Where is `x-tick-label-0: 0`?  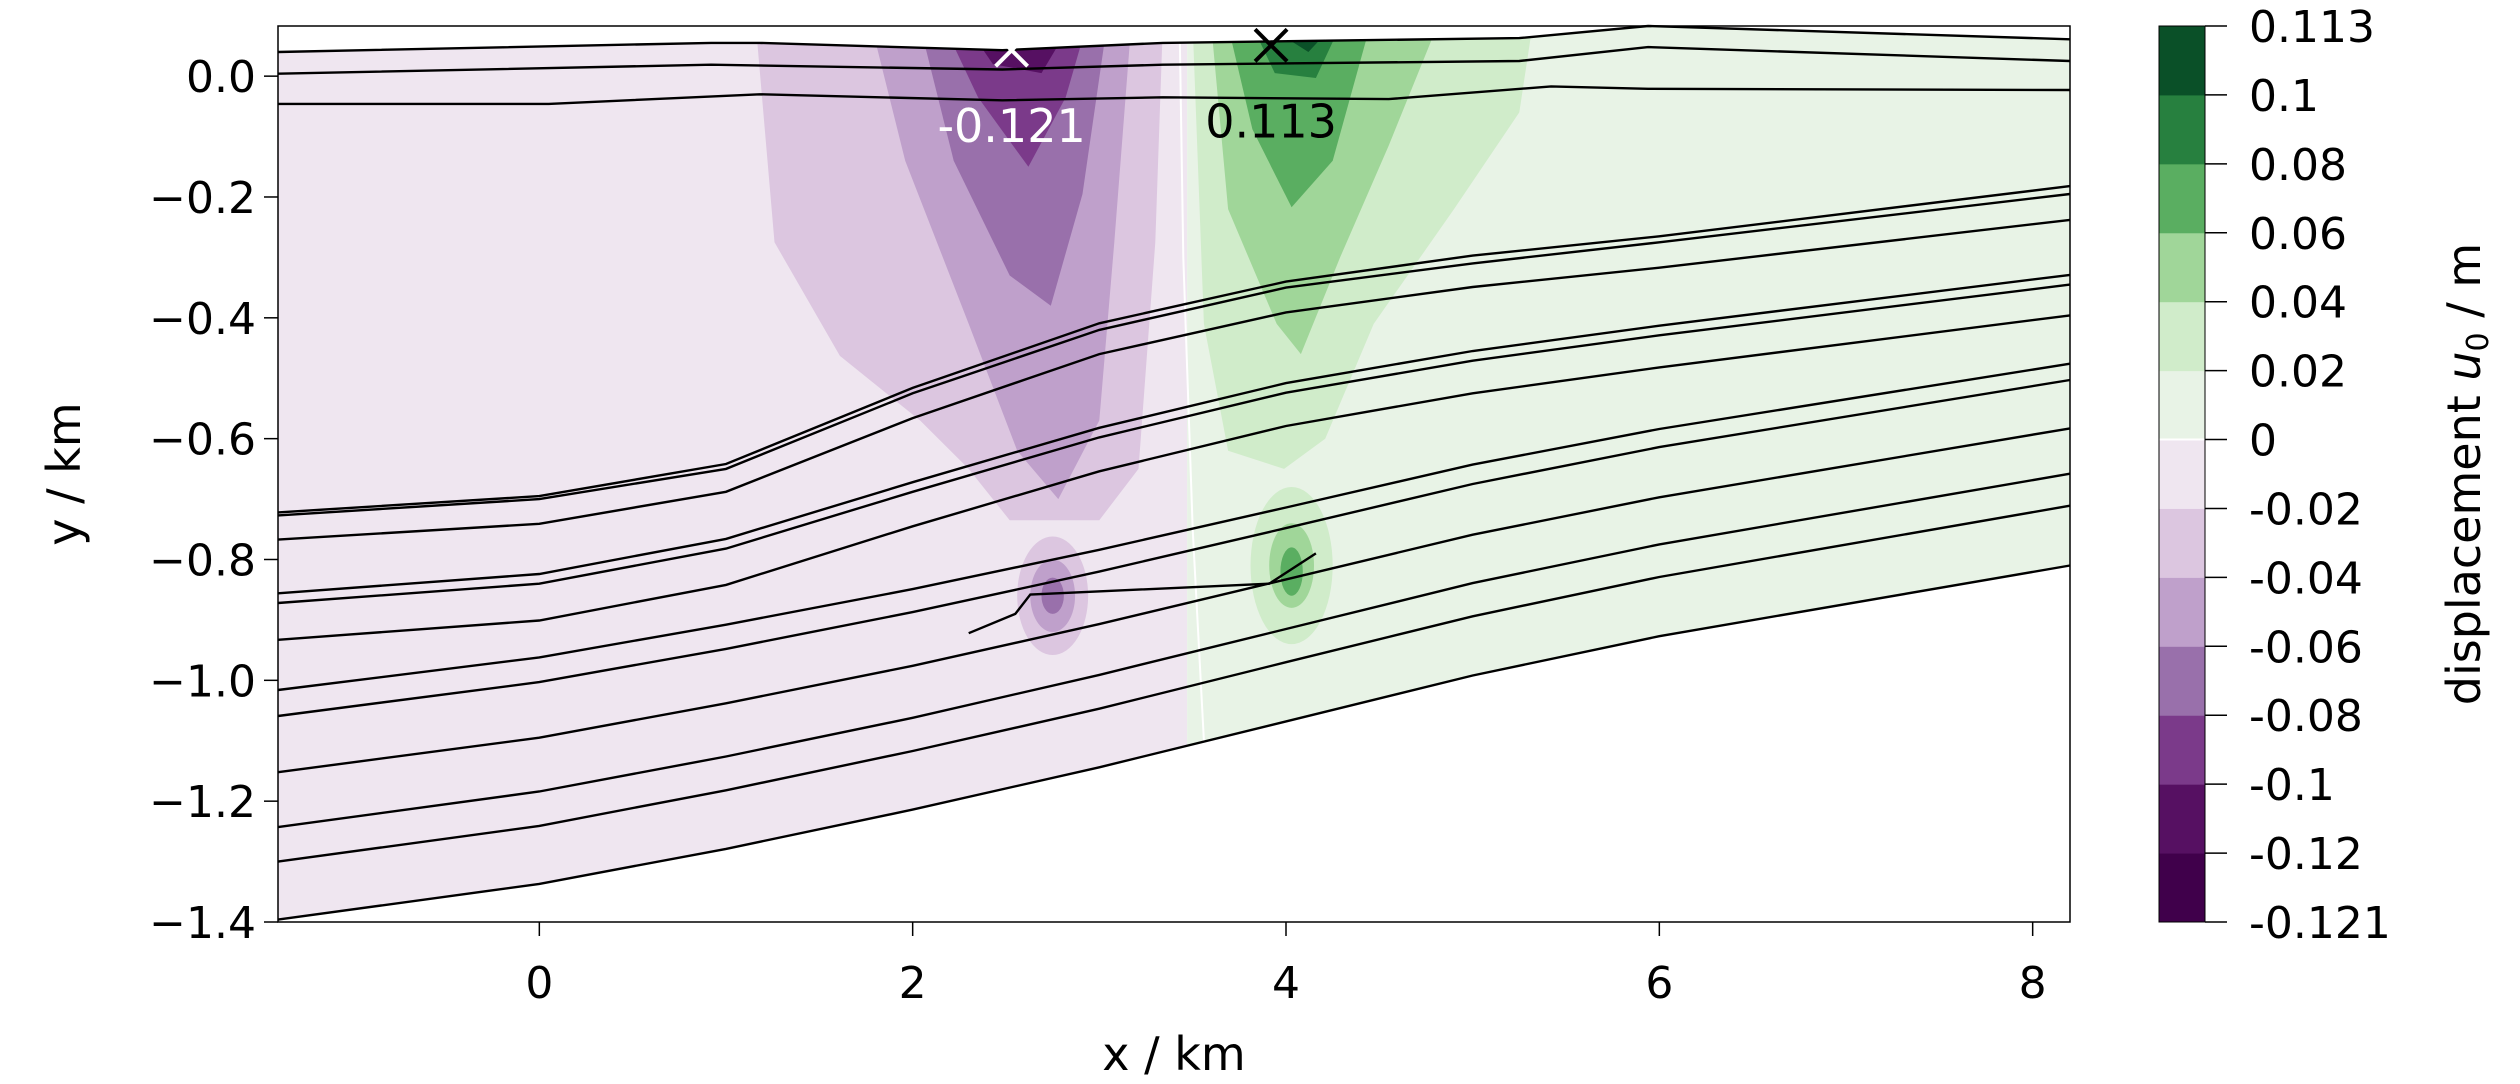 x-tick-label-0: 0 is located at coordinates (539, 983).